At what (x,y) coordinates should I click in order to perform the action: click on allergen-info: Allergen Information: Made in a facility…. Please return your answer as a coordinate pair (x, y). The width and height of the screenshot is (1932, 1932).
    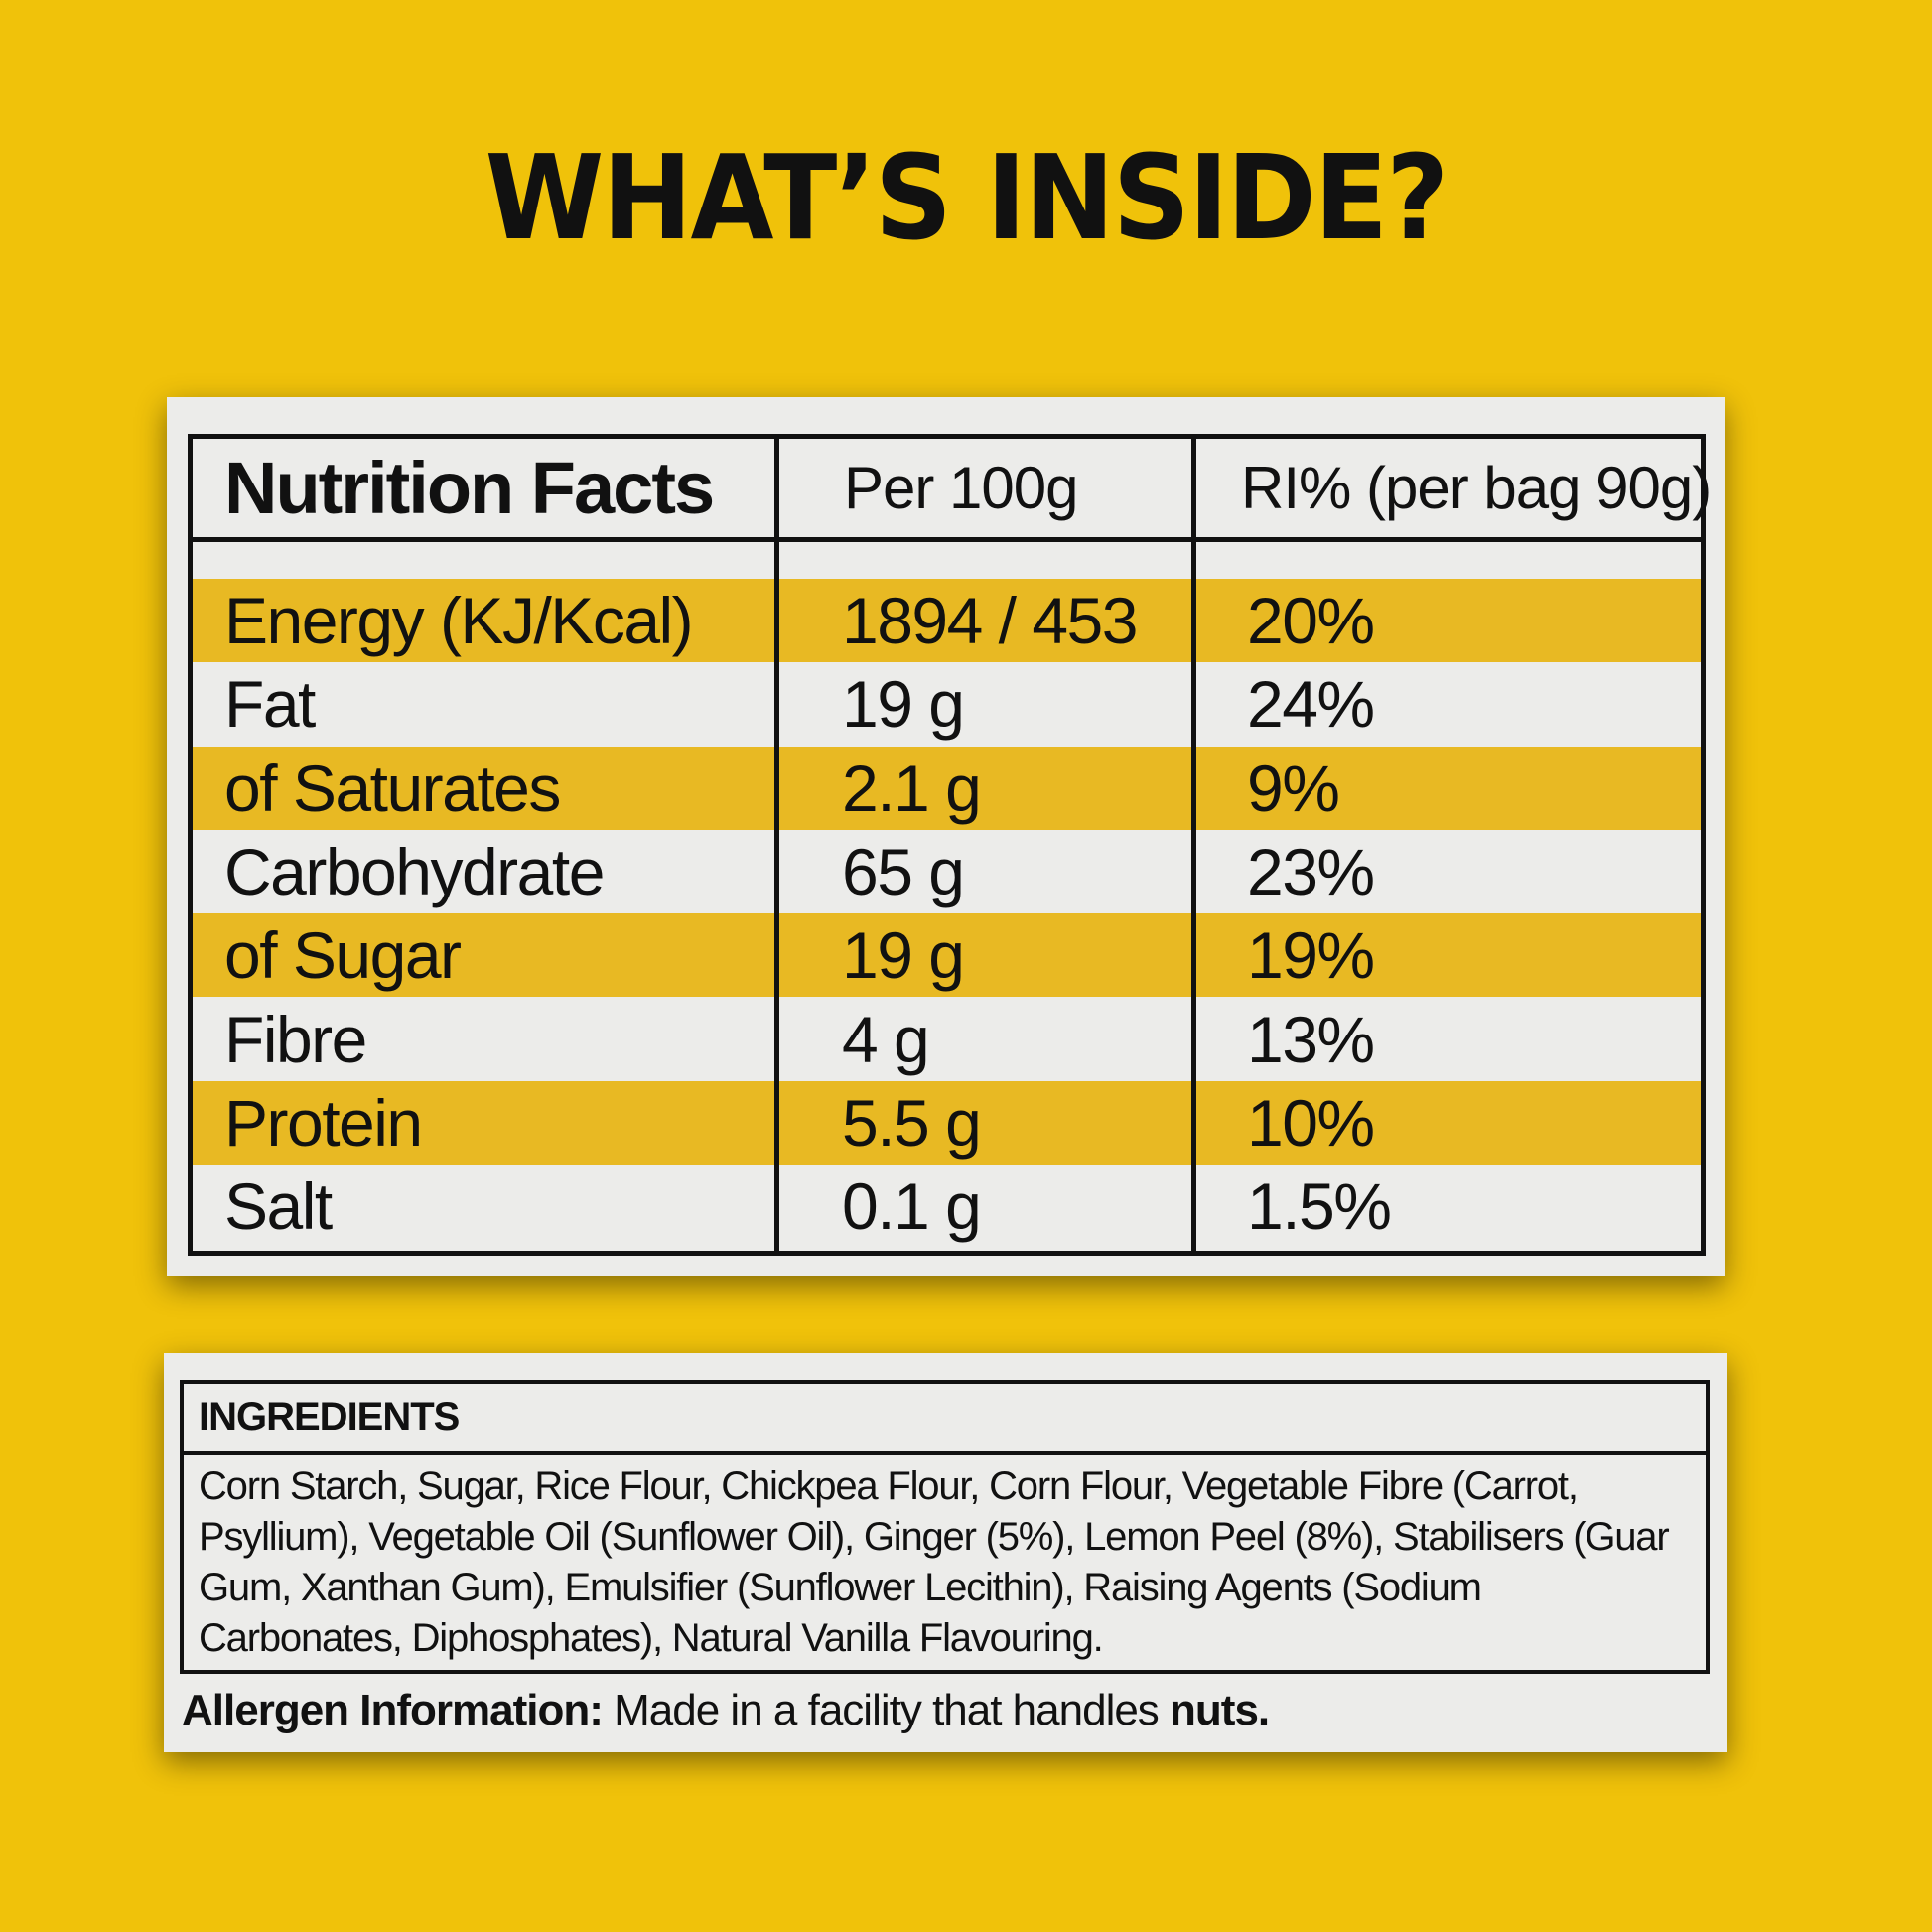
    Looking at the image, I should click on (726, 1711).